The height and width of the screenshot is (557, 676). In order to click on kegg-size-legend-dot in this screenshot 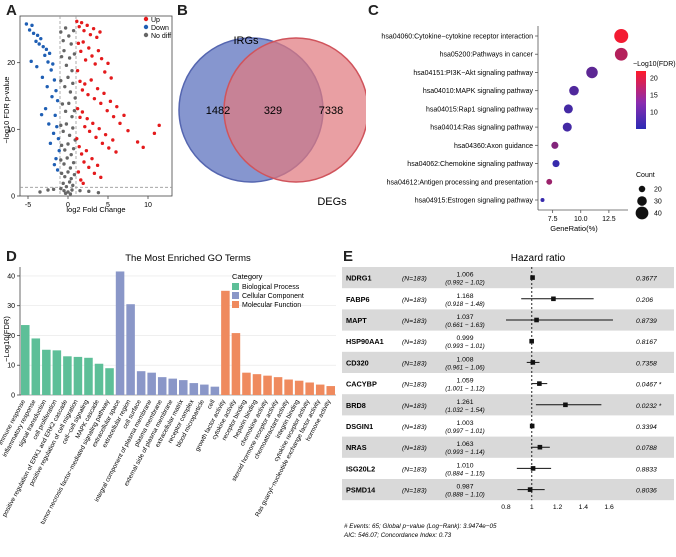, I will do `click(642, 201)`.